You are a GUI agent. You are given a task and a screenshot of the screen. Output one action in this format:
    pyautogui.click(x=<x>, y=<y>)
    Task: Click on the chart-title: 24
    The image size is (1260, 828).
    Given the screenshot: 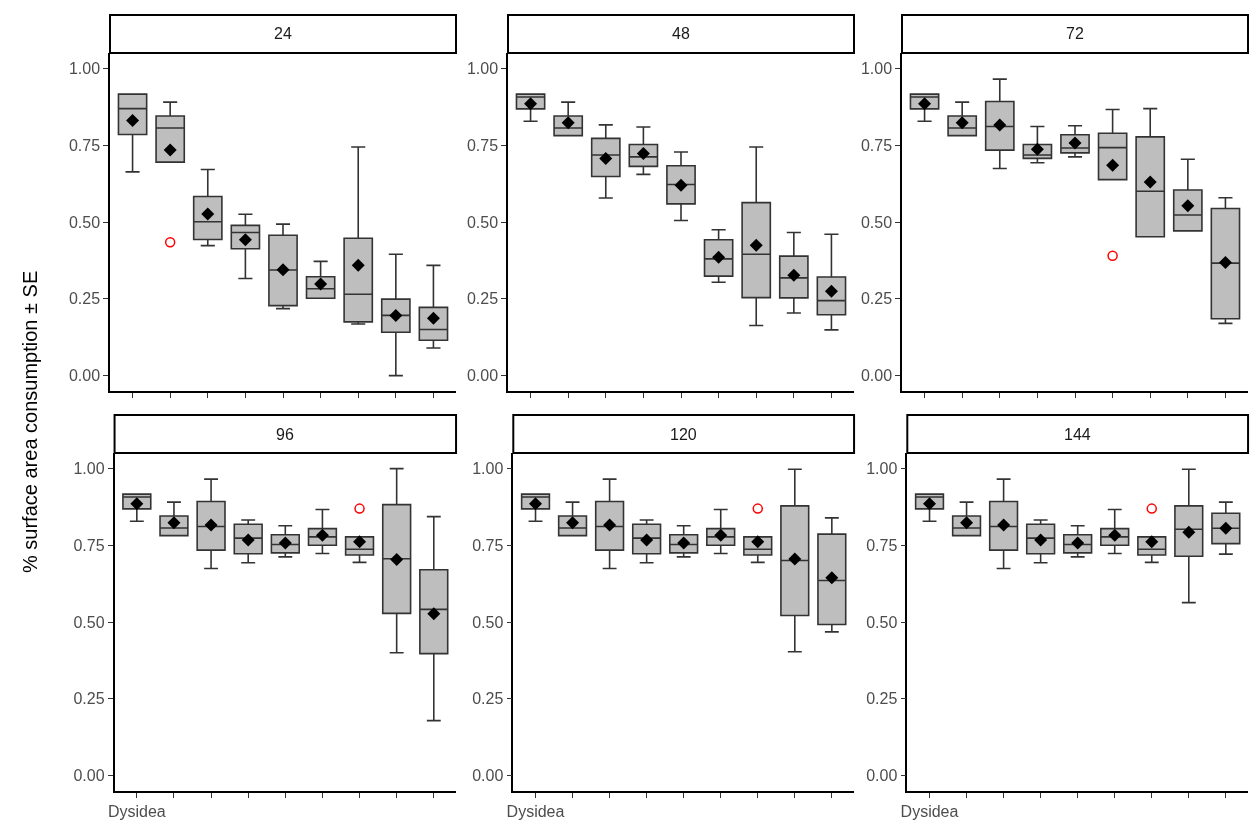 What is the action you would take?
    pyautogui.click(x=283, y=33)
    